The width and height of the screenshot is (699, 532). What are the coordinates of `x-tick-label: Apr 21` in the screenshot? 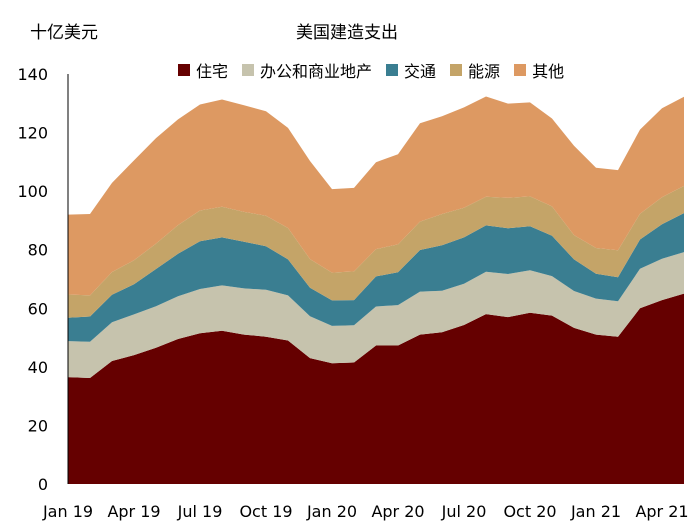 It's located at (661, 511).